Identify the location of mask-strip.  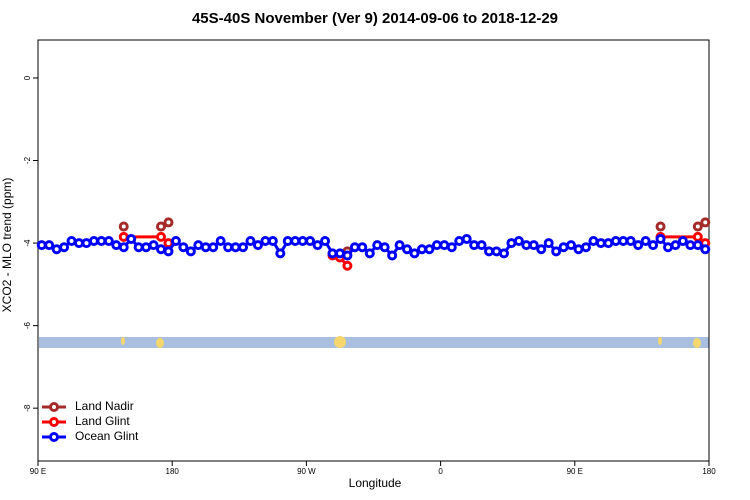
(374, 342).